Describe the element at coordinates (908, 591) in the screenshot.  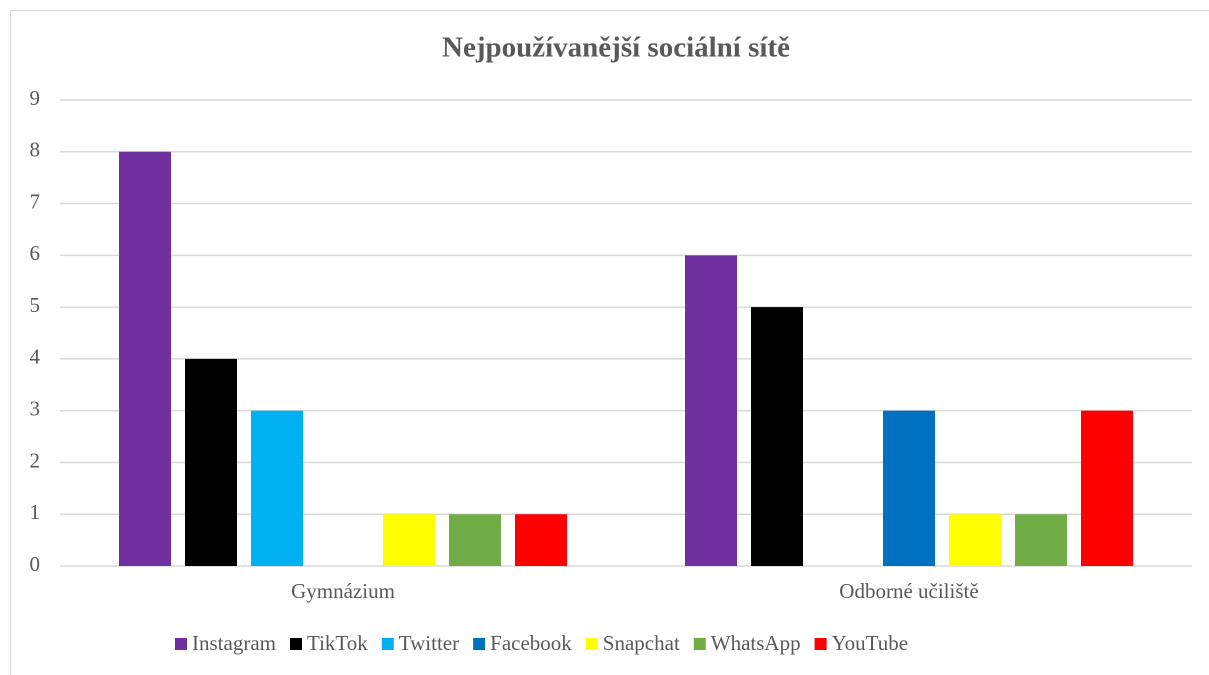
I see `x-tick-label: Odborné učiliště` at that location.